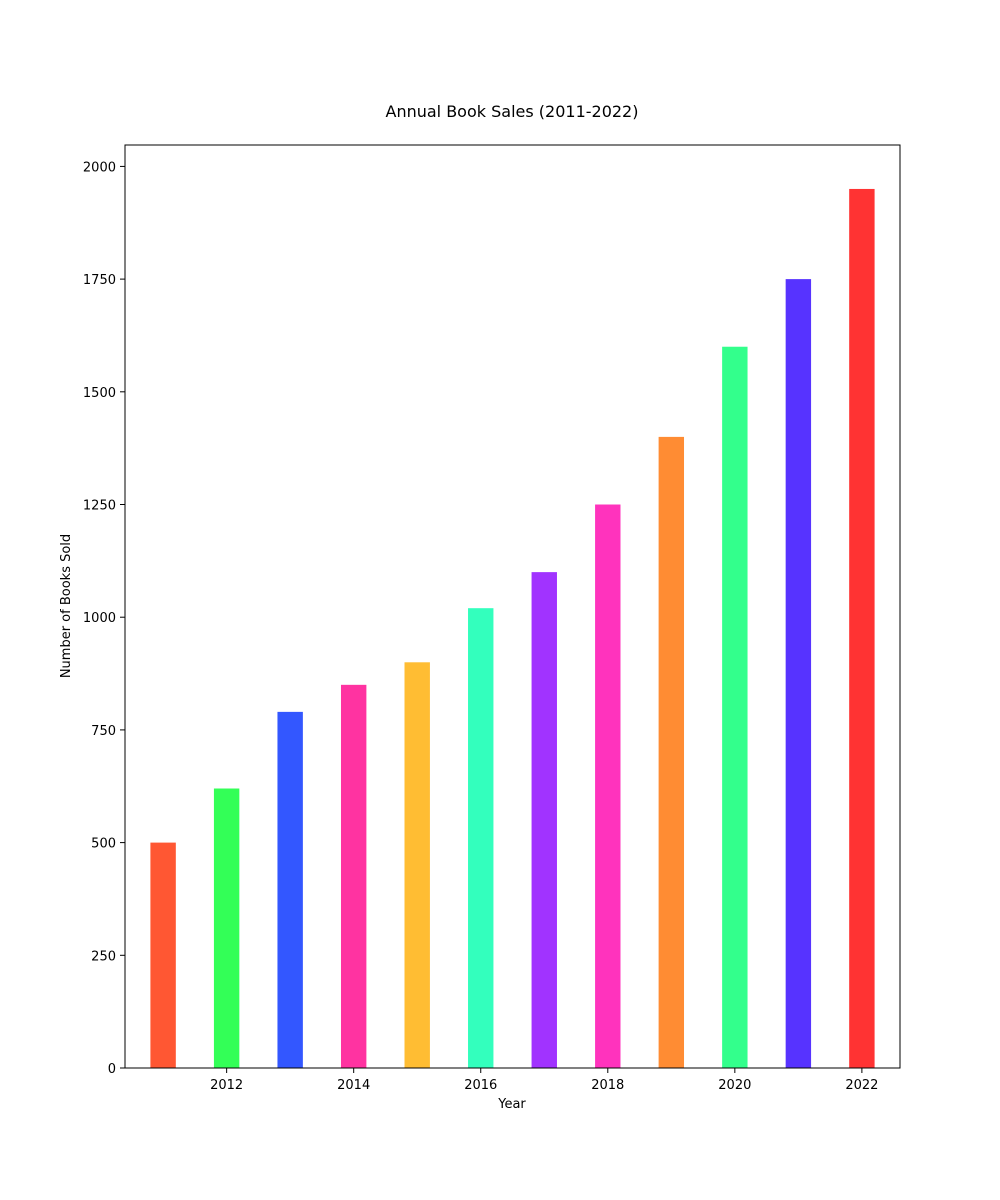 The width and height of the screenshot is (1000, 1200). Describe the element at coordinates (735, 707) in the screenshot. I see `bar-2020` at that location.